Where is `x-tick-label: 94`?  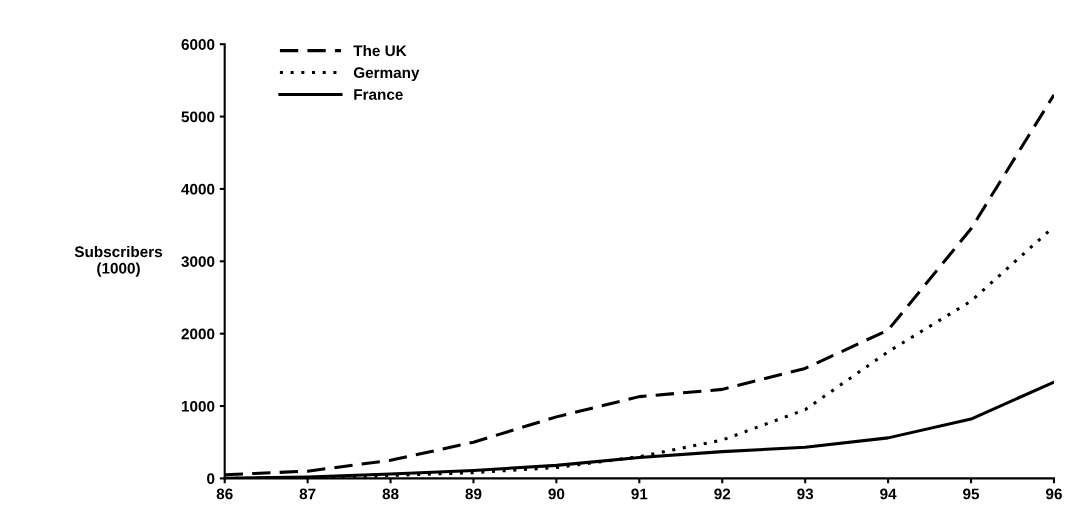 x-tick-label: 94 is located at coordinates (888, 494).